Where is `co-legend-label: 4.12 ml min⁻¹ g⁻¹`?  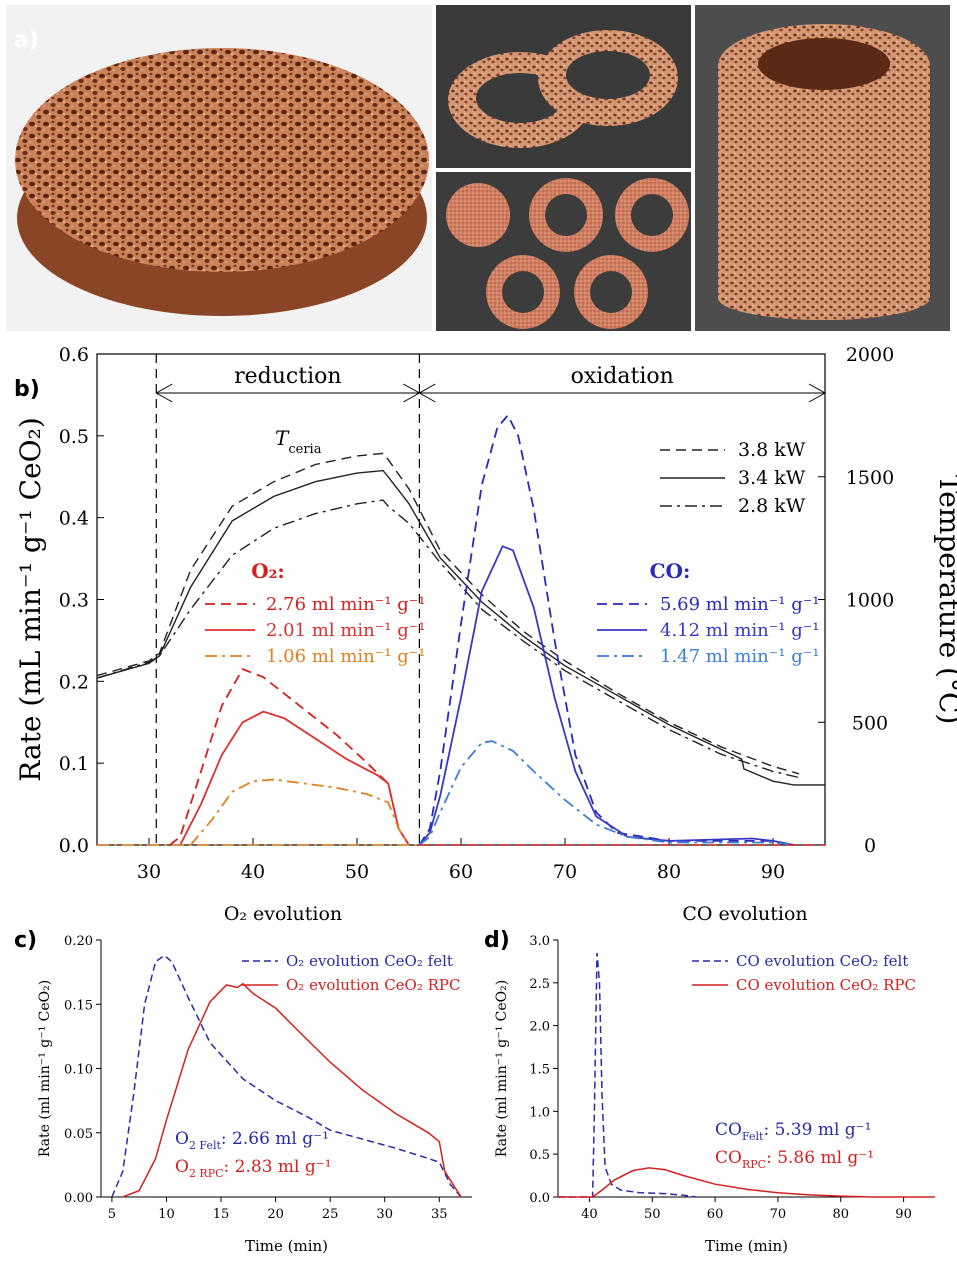 co-legend-label: 4.12 ml min⁻¹ g⁻¹ is located at coordinates (739, 630).